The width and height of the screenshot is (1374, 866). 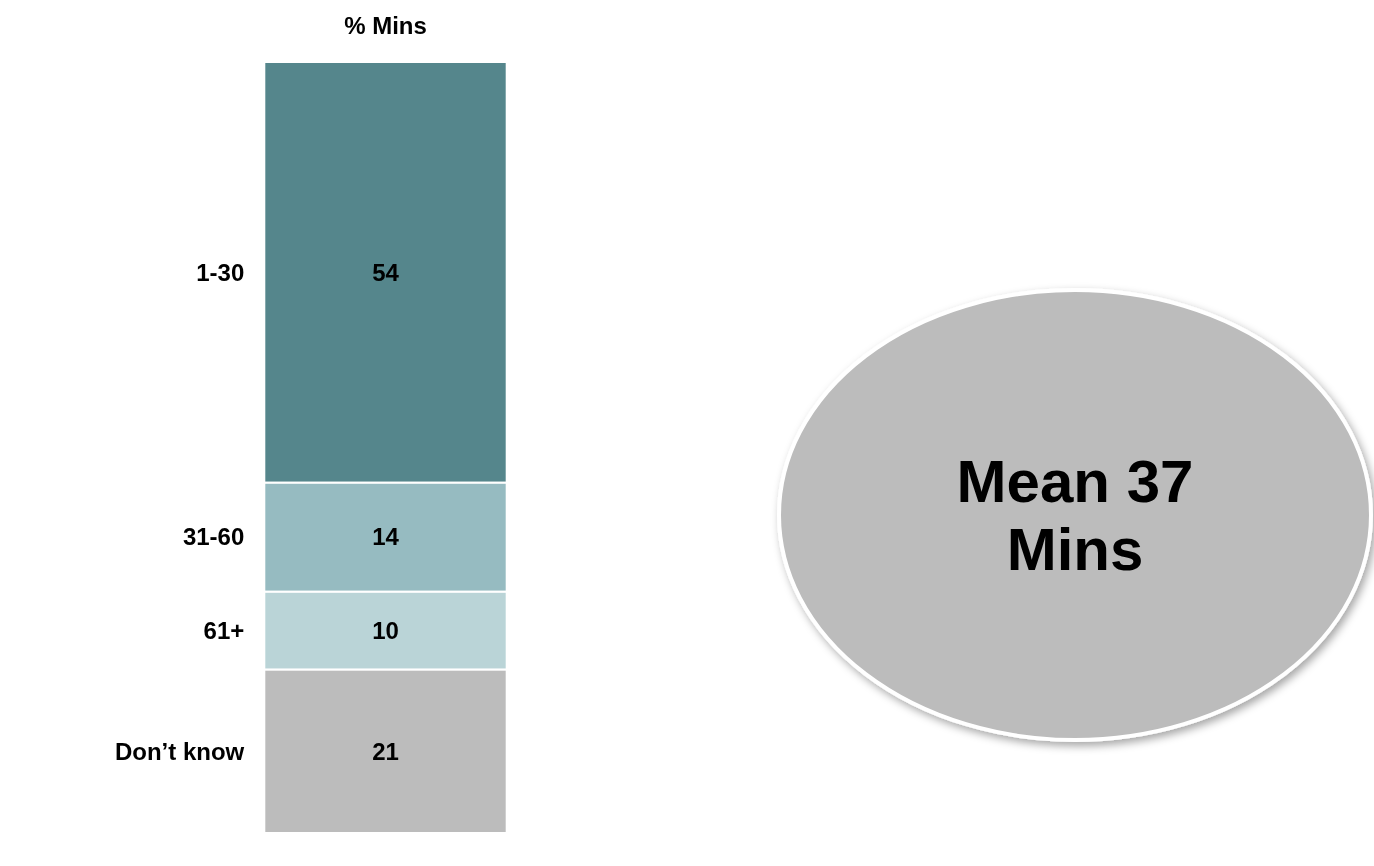 What do you see at coordinates (1075, 515) in the screenshot?
I see `text: Mean 37 Mins` at bounding box center [1075, 515].